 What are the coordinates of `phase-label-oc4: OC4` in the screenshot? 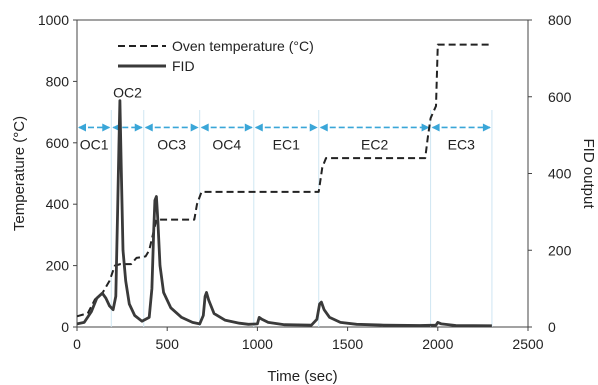 It's located at (226, 144).